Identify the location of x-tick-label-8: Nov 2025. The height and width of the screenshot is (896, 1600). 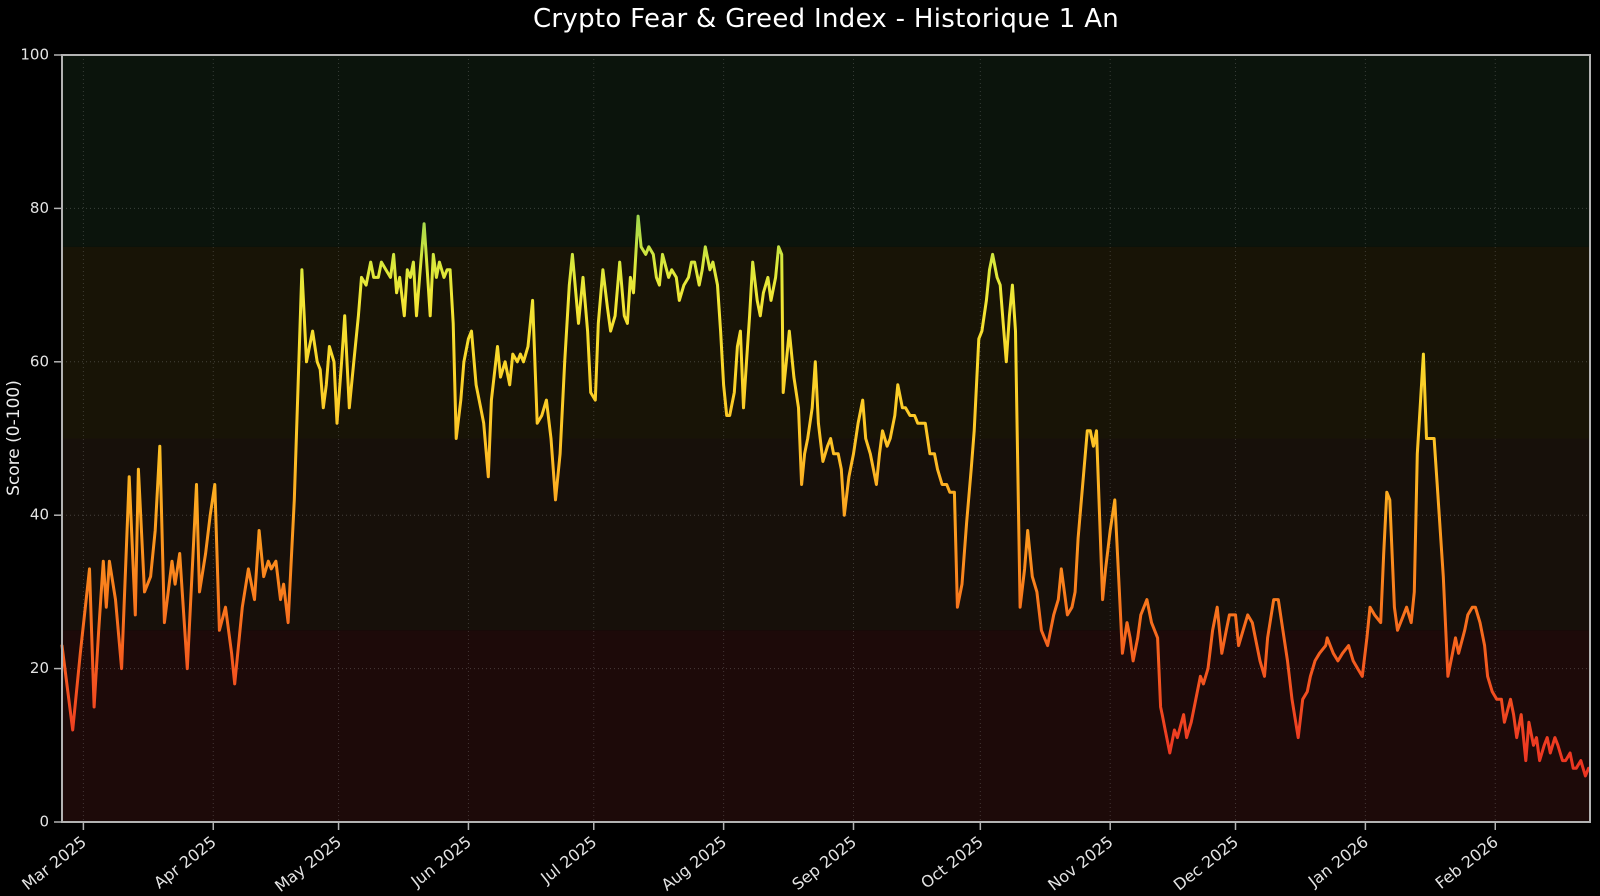
(1080, 863).